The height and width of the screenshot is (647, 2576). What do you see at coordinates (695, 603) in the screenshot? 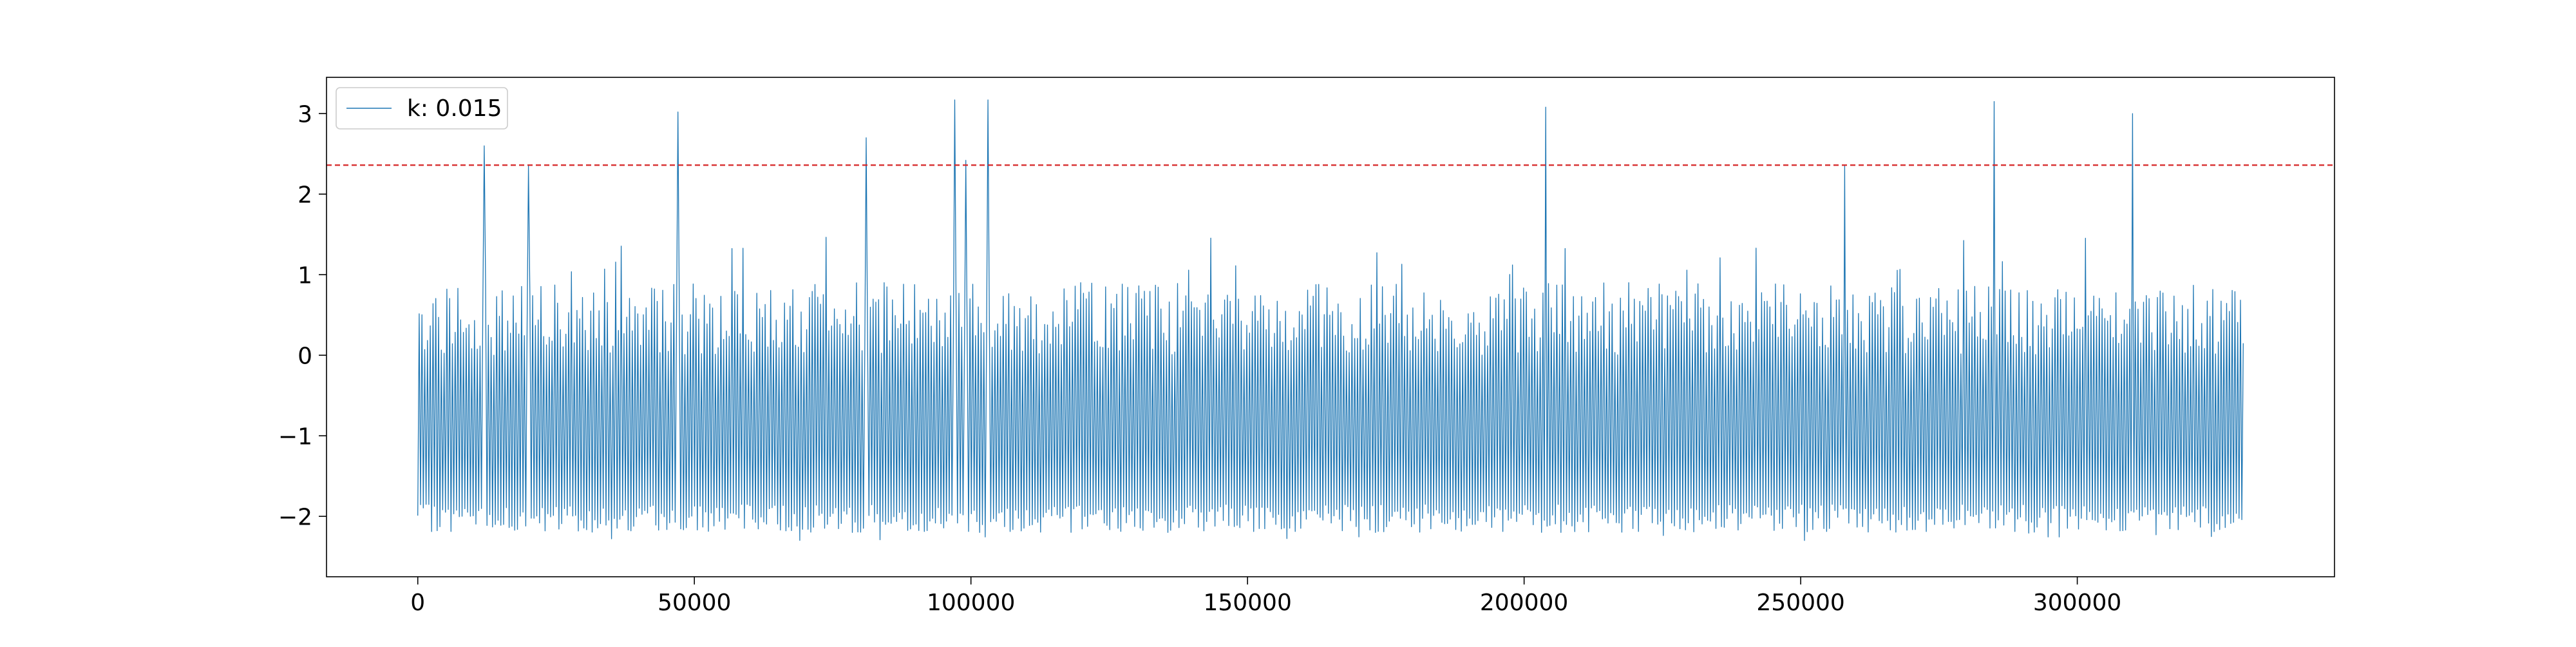
I see `x-tick-label: 50000` at bounding box center [695, 603].